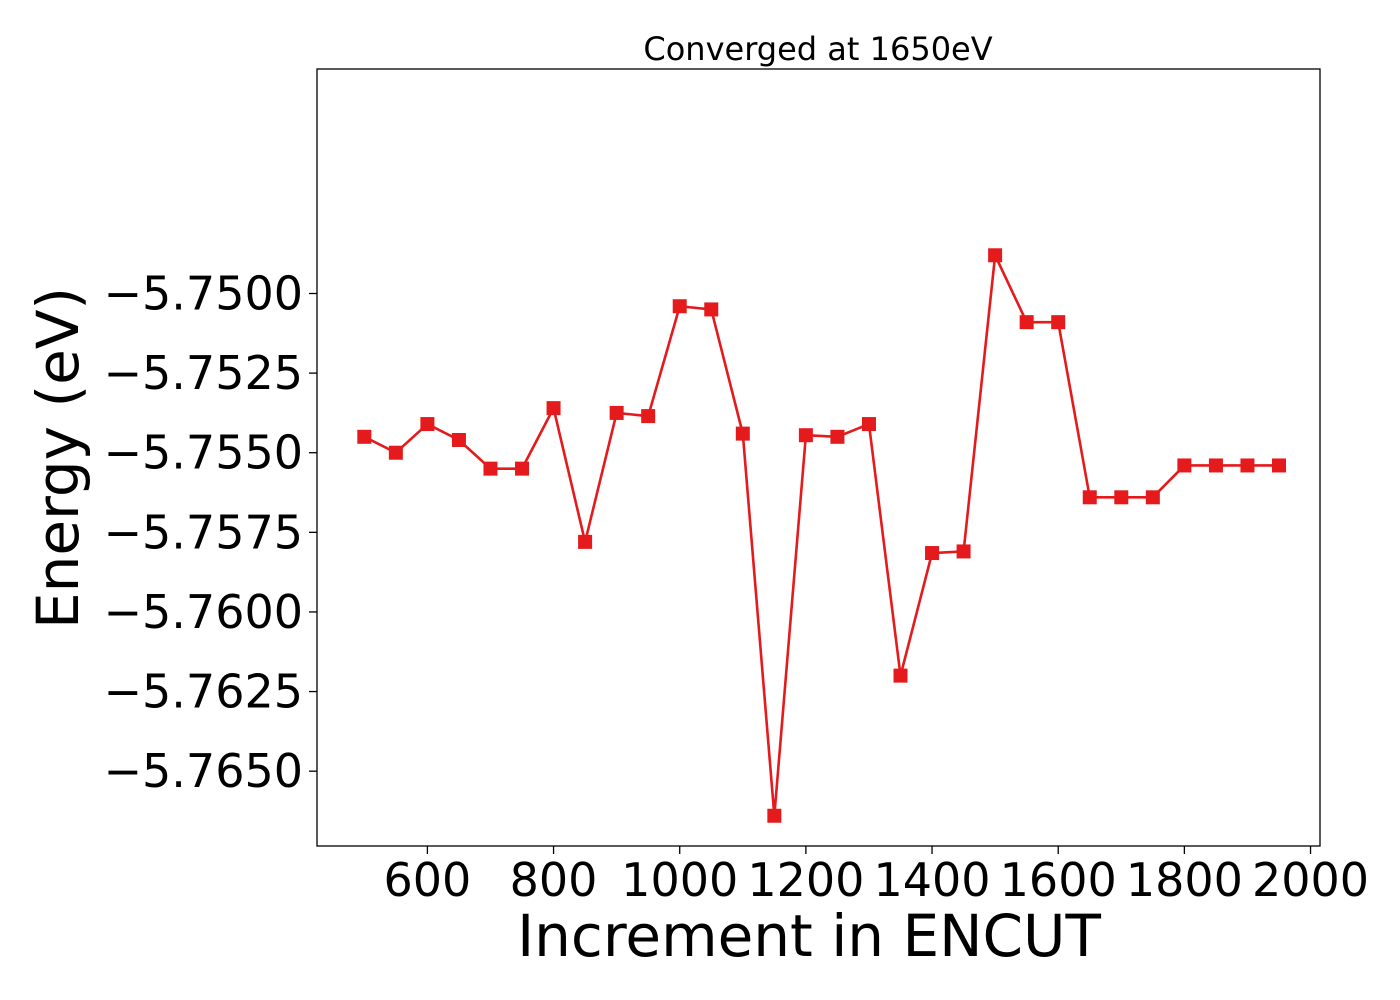 This screenshot has height=1000, width=1400. What do you see at coordinates (1184, 880) in the screenshot?
I see `x-tick-label: 1800` at bounding box center [1184, 880].